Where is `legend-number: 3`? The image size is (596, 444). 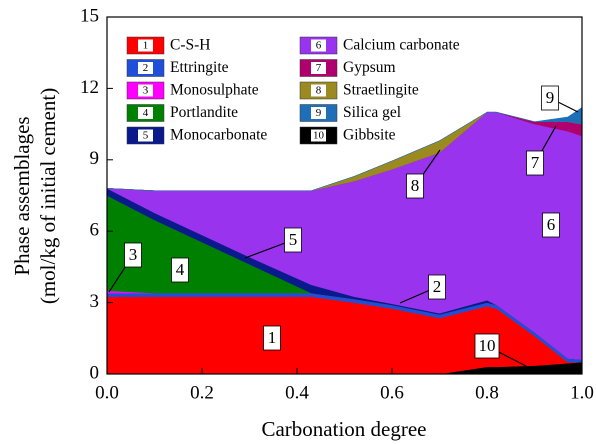 legend-number: 3 is located at coordinates (146, 91).